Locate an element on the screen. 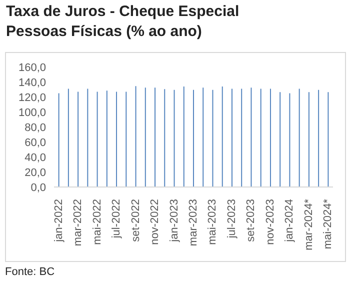  y-tick-label: 100,0 is located at coordinates (32, 112).